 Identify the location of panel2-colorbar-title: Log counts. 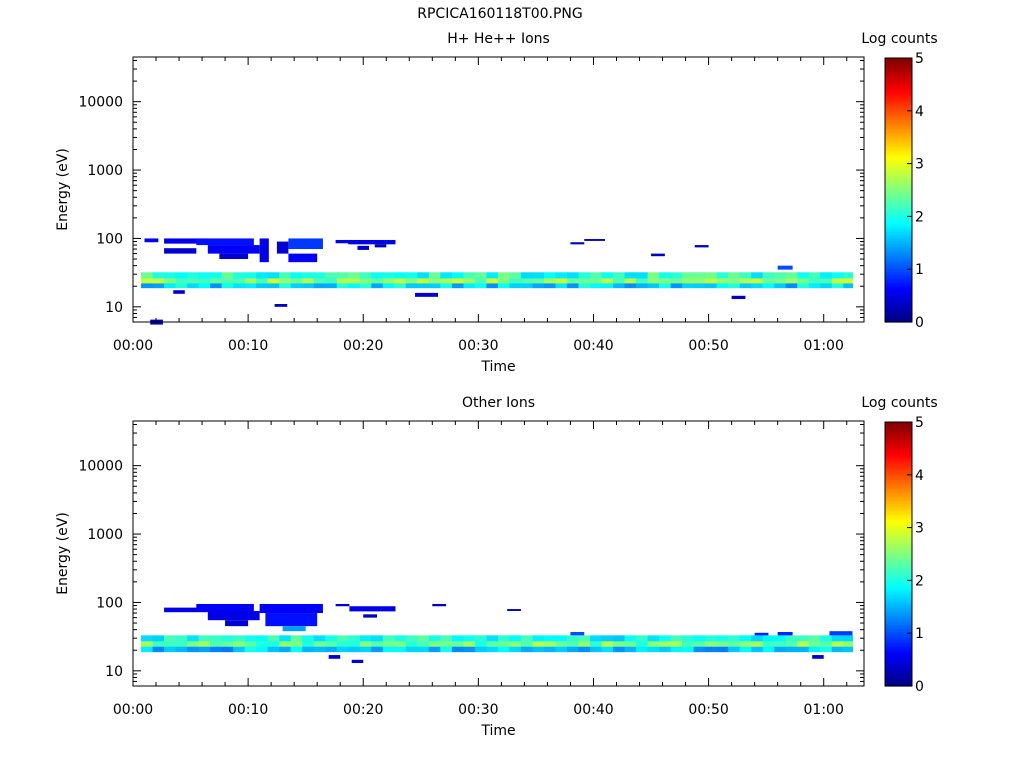
(899, 403).